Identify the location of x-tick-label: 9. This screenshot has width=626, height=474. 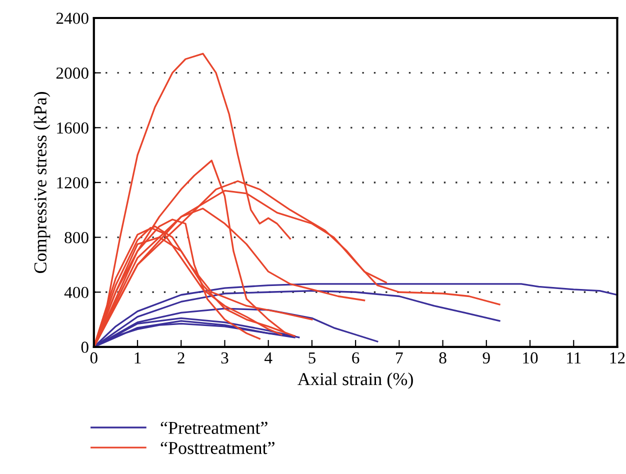
(486, 358).